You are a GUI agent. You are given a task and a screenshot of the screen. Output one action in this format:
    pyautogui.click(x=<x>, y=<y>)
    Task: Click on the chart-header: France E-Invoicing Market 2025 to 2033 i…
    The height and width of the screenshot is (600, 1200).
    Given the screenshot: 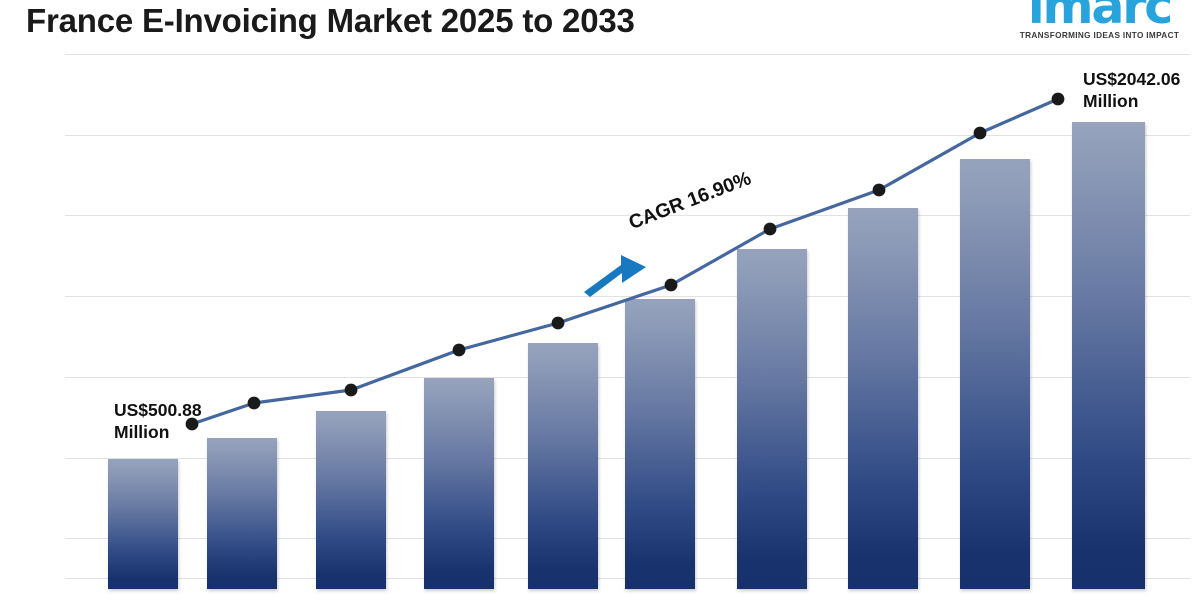 What is the action you would take?
    pyautogui.click(x=600, y=26)
    